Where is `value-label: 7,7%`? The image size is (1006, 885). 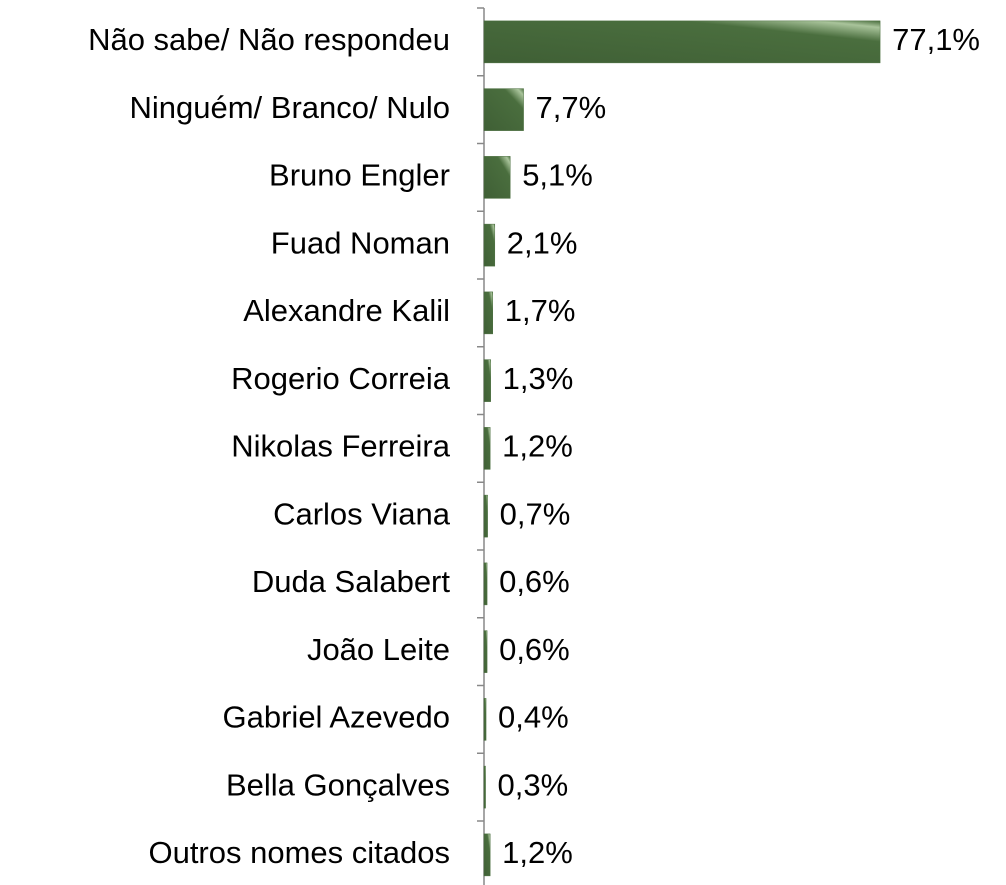 value-label: 7,7% is located at coordinates (571, 107).